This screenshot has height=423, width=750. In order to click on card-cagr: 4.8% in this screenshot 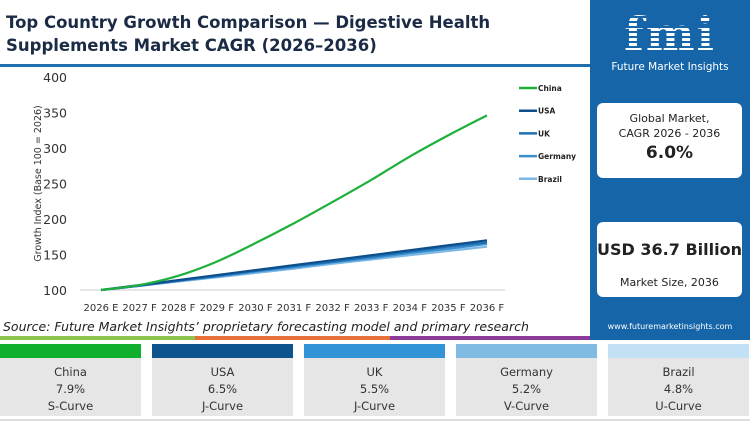, I will do `click(678, 389)`.